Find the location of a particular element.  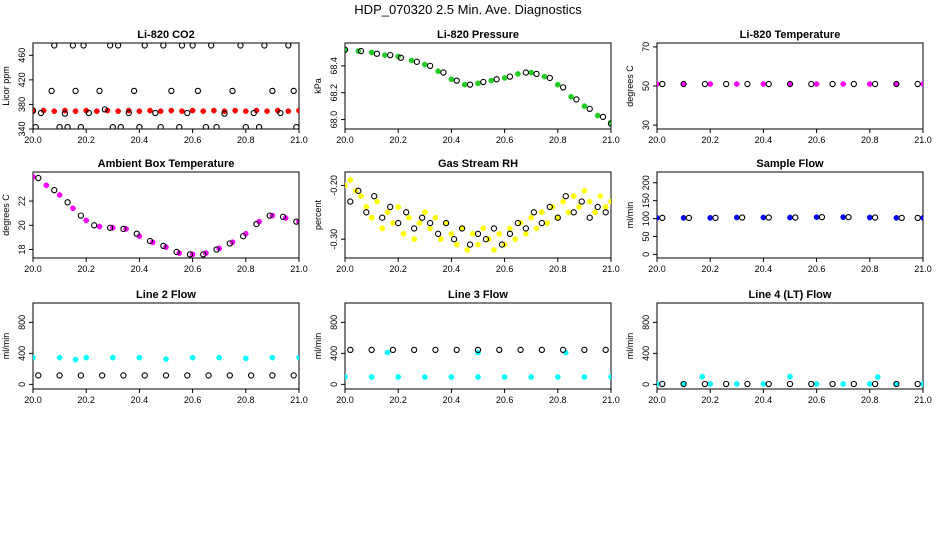

line3_flow-xtick-label: 20.4 is located at coordinates (452, 400).